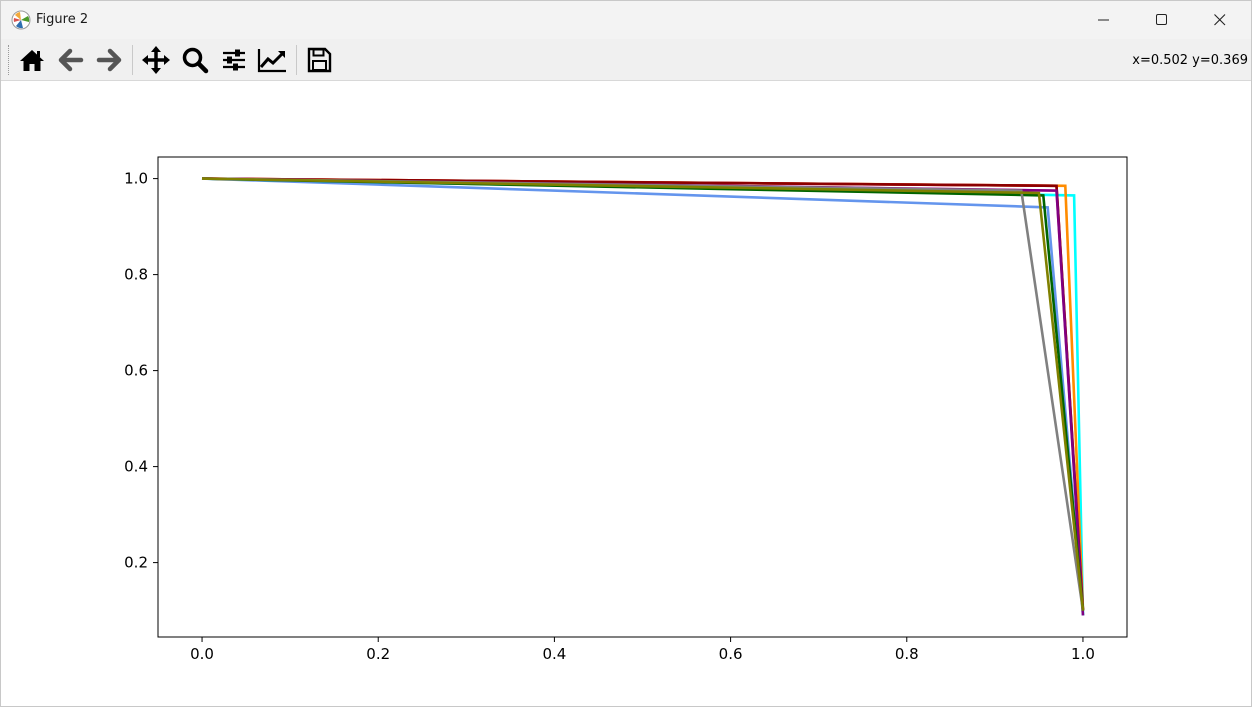 The height and width of the screenshot is (707, 1252). I want to click on x-tick-label: 0.4, so click(554, 654).